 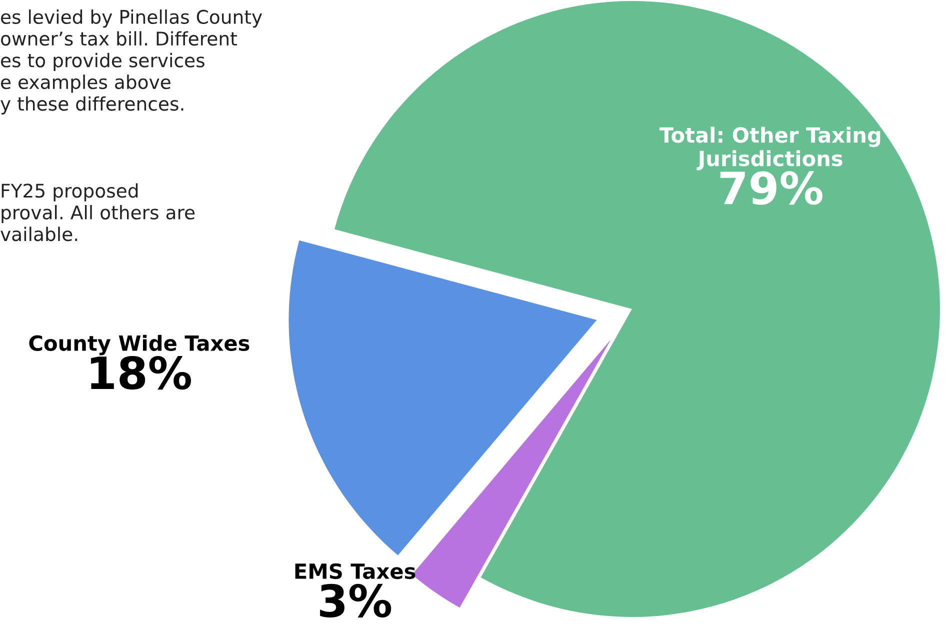 What do you see at coordinates (97, 212) in the screenshot?
I see `text: FY25 proposed proval. All others are vailable.` at bounding box center [97, 212].